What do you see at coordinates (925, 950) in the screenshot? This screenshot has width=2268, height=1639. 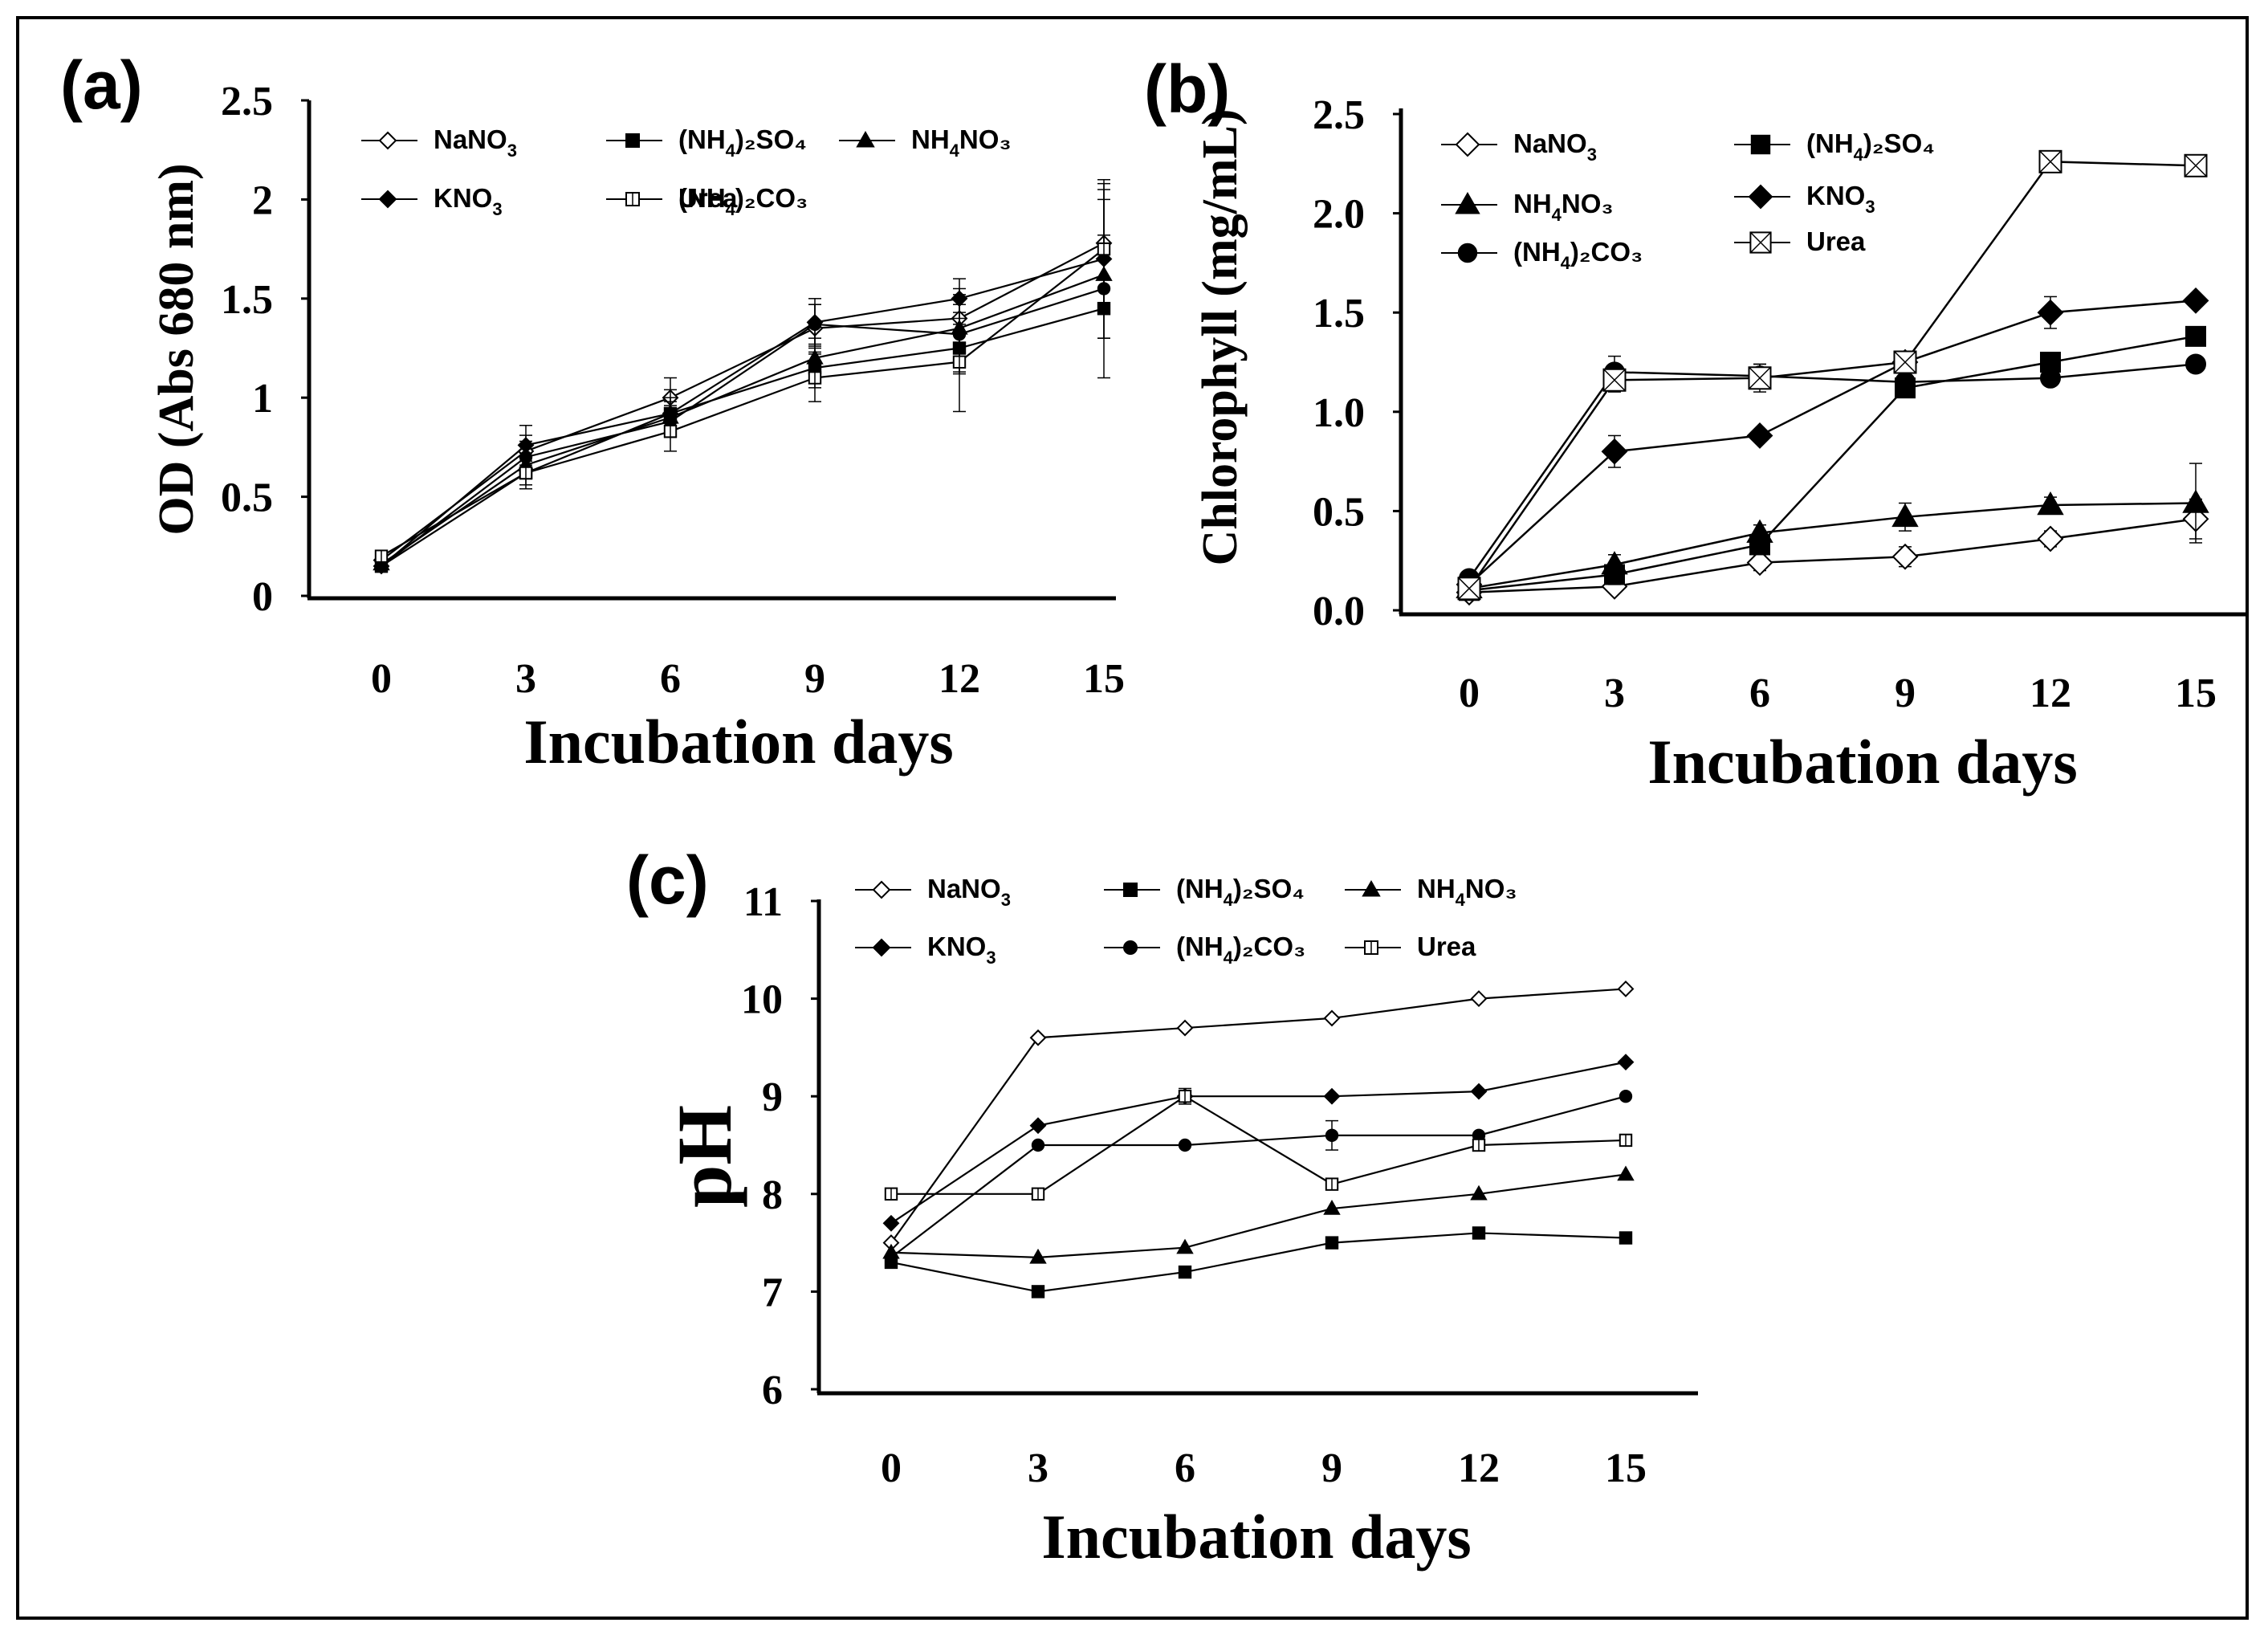 I see `legend-item-c-KNO3: KNO3` at bounding box center [925, 950].